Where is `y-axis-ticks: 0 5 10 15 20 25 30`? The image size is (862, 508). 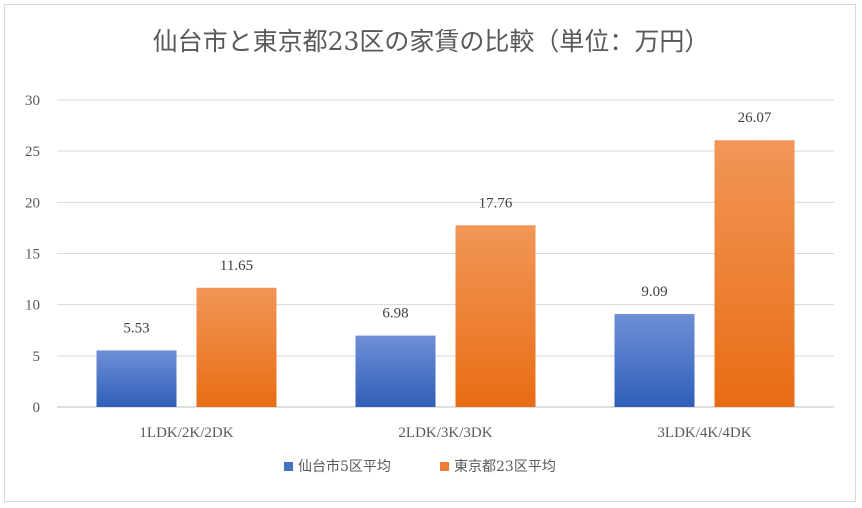
y-axis-ticks: 0 5 10 15 20 25 30 is located at coordinates (32, 254).